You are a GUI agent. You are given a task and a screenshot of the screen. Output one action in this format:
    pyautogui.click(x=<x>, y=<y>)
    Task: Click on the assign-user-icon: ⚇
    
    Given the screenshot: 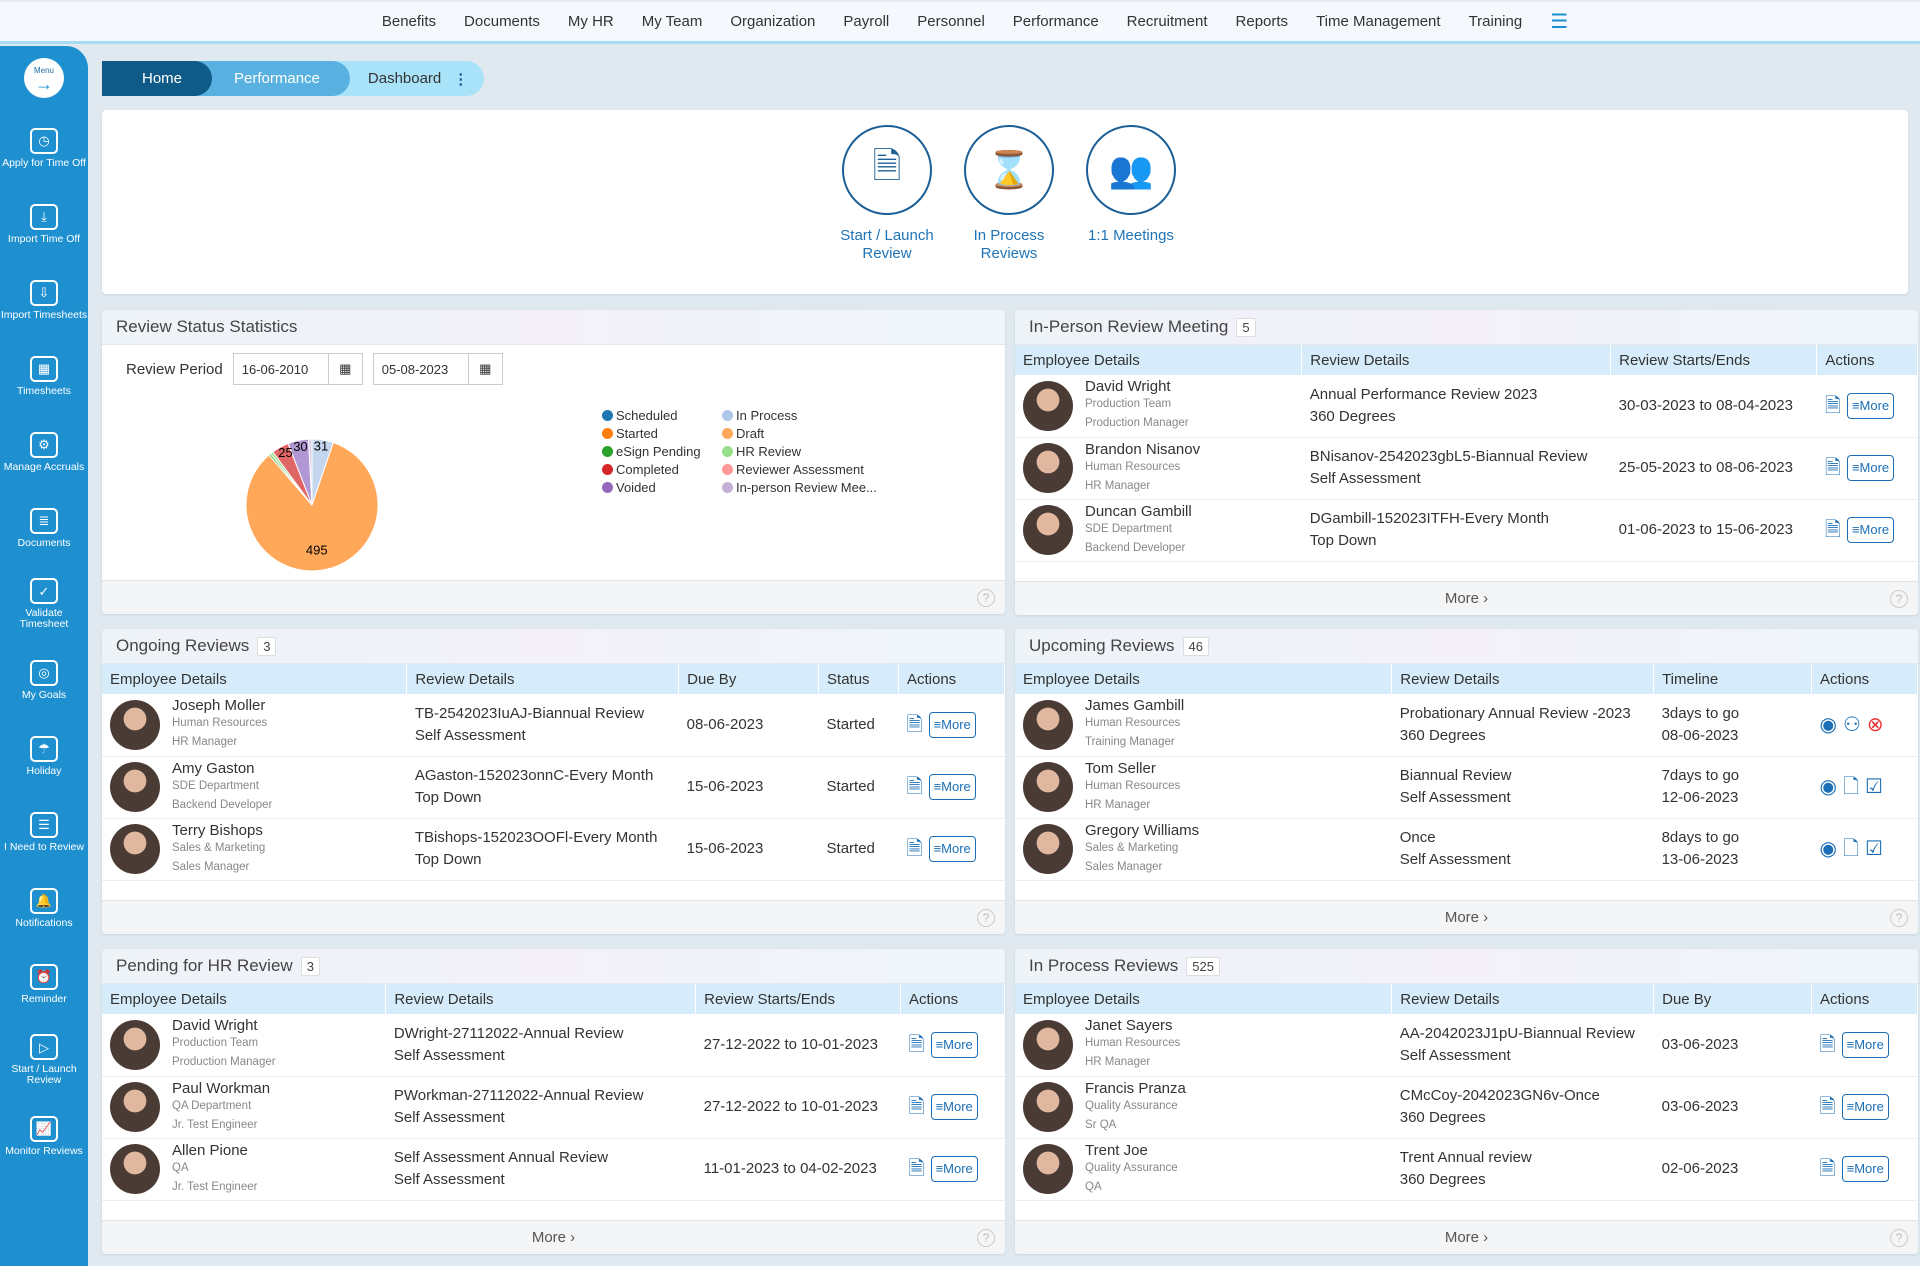 What is the action you would take?
    pyautogui.click(x=1851, y=724)
    